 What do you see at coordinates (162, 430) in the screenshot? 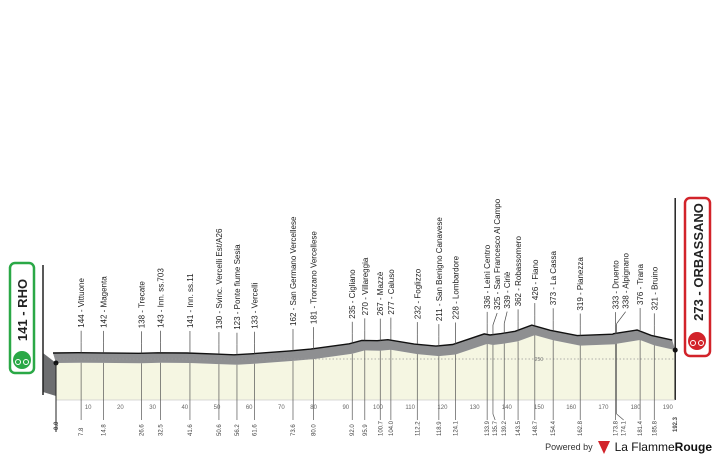
I see `km-label: 32.5` at bounding box center [162, 430].